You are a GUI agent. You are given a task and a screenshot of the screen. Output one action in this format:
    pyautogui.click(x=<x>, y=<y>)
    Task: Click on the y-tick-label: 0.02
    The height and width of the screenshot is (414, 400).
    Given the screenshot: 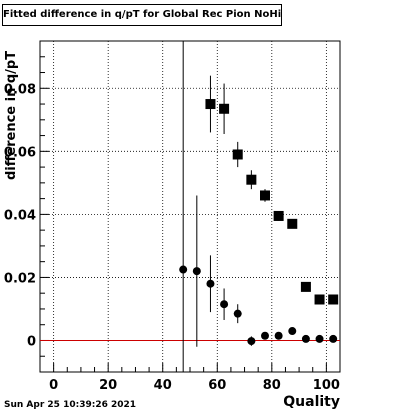 What is the action you would take?
    pyautogui.click(x=20, y=278)
    